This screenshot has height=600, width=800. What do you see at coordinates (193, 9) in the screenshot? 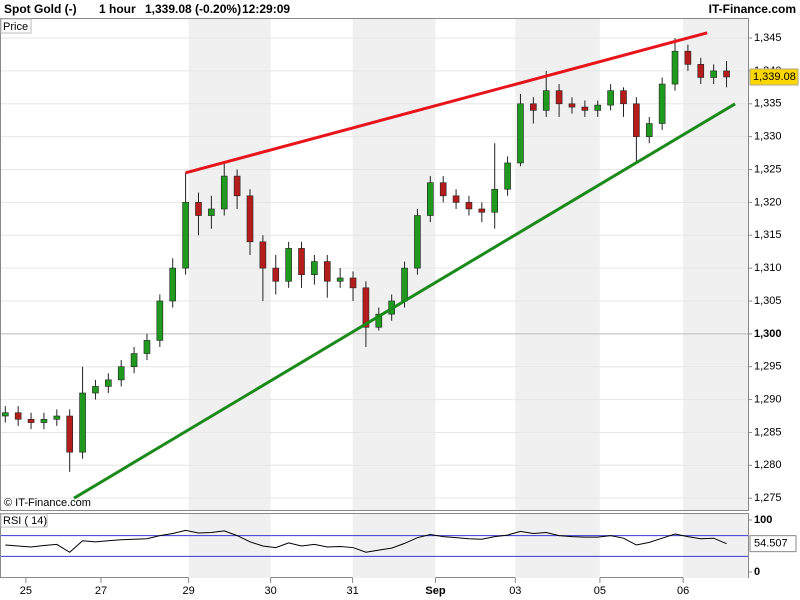
I see `last-quote: 1,339.08 (-0.20%)` at bounding box center [193, 9].